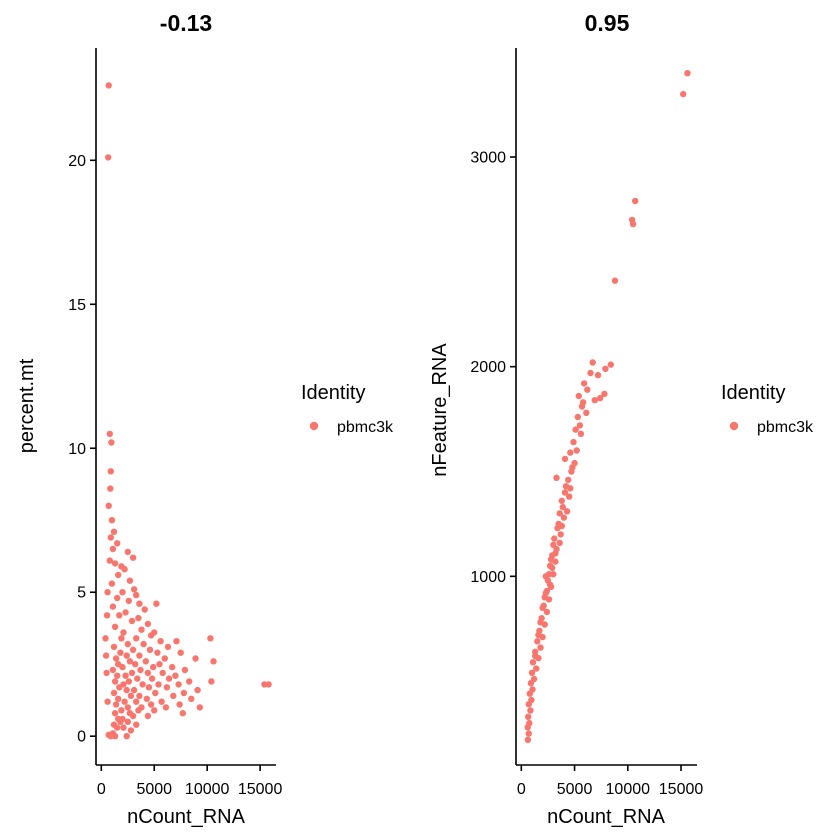 This screenshot has height=840, width=840. What do you see at coordinates (521, 789) in the screenshot?
I see `chart-2-x-tick-label: 0` at bounding box center [521, 789].